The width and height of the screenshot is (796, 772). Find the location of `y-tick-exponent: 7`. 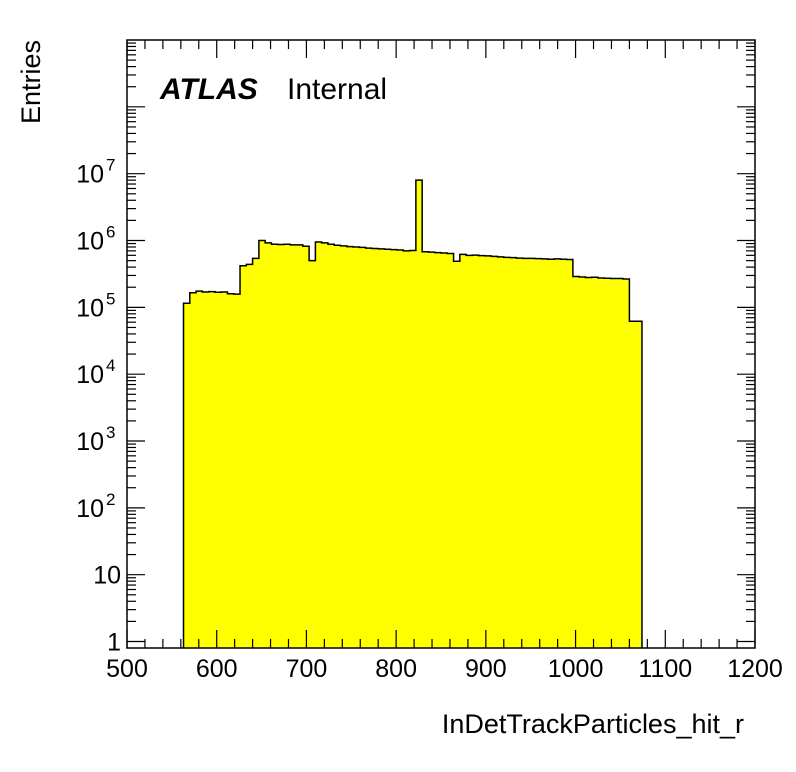

y-tick-exponent: 7 is located at coordinates (110, 165).